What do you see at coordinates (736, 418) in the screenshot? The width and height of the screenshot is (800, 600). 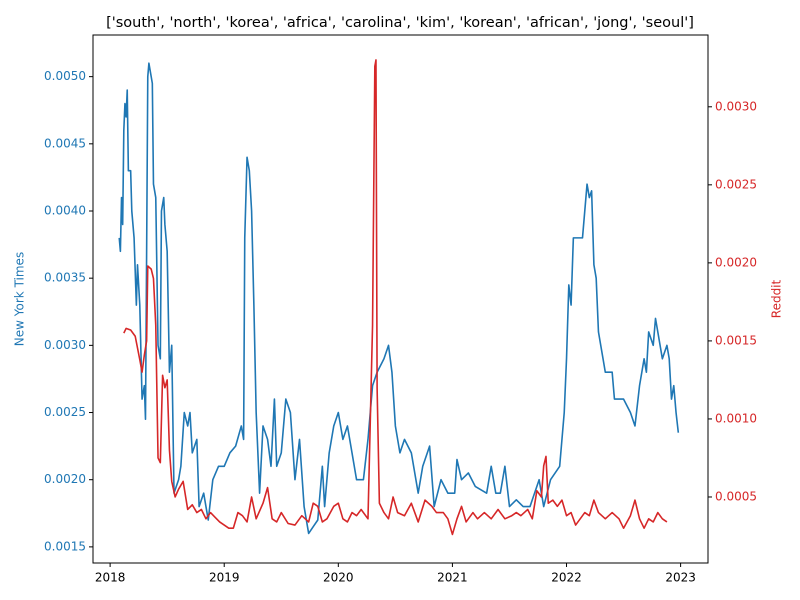 I see `y2-tick-label: 0.0010` at bounding box center [736, 418].